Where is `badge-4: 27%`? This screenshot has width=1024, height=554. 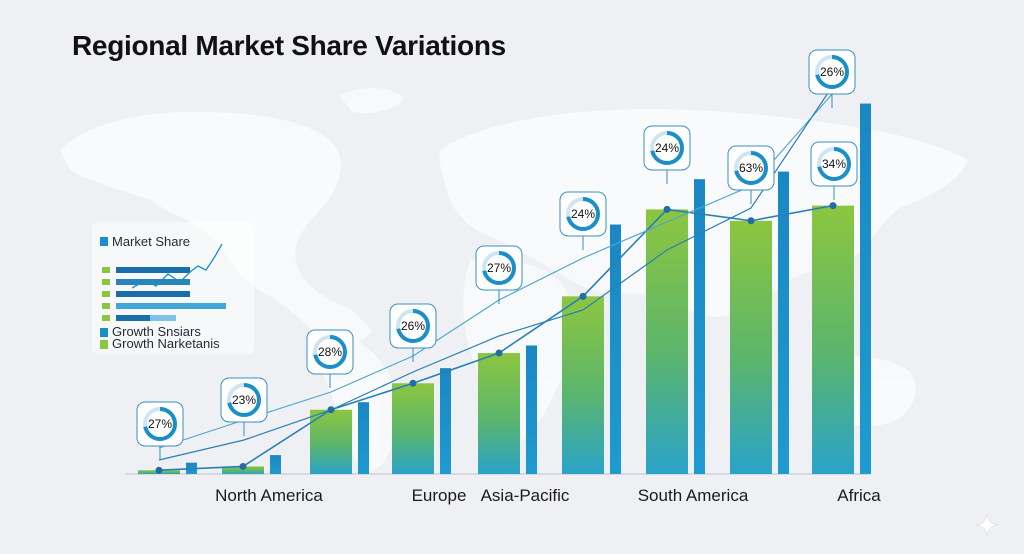
badge-4: 27% is located at coordinates (499, 274).